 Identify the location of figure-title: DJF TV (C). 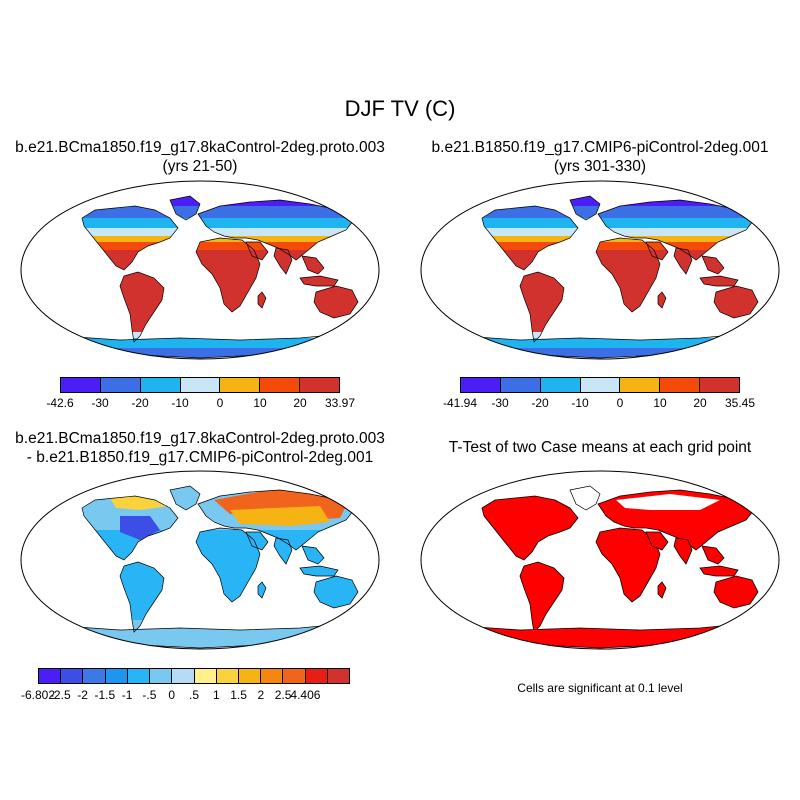
(400, 108).